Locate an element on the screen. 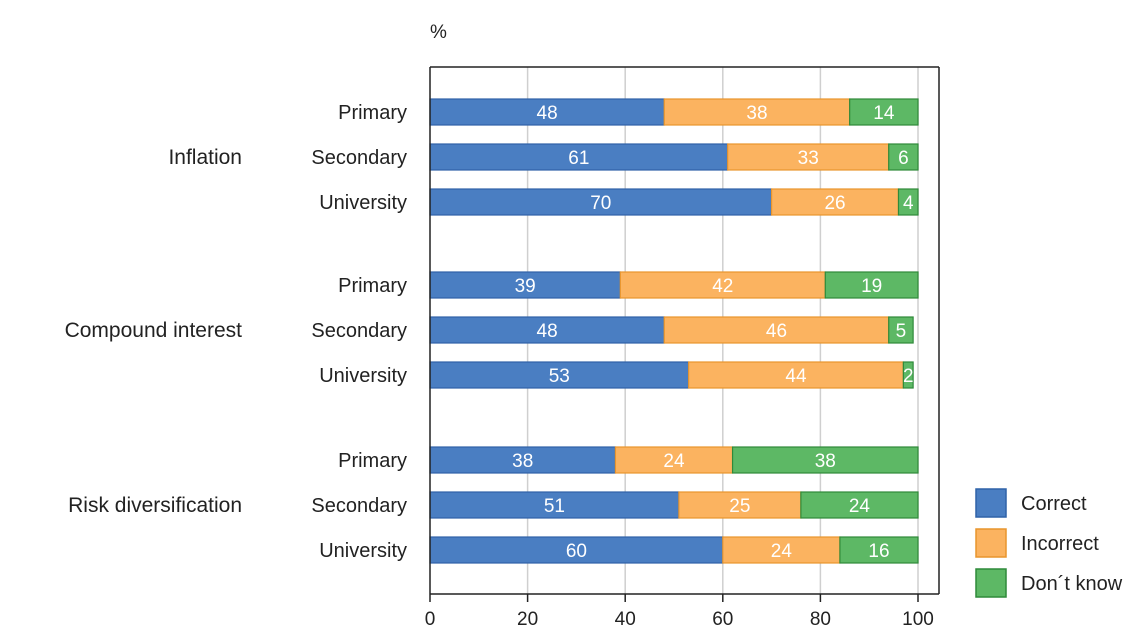  data-label: 44 is located at coordinates (796, 376).